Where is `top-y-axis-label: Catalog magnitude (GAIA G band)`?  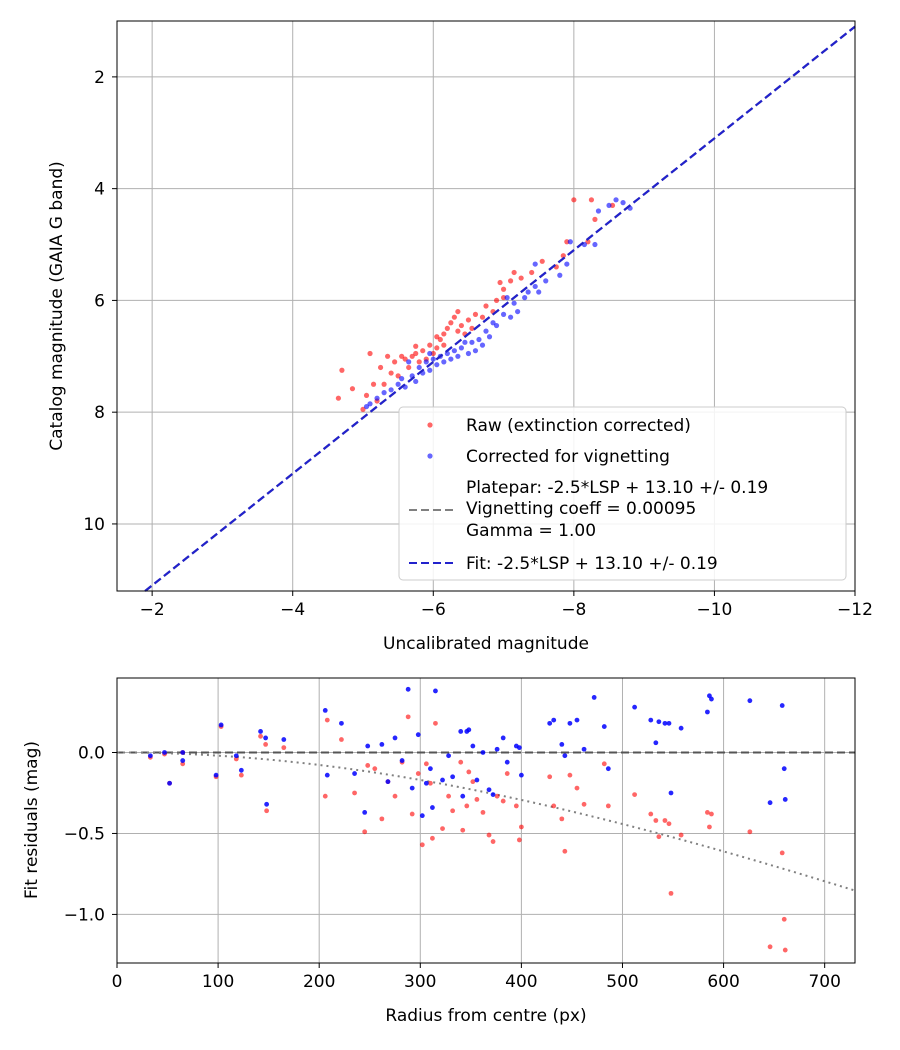 top-y-axis-label: Catalog magnitude (GAIA G band) is located at coordinates (57, 306).